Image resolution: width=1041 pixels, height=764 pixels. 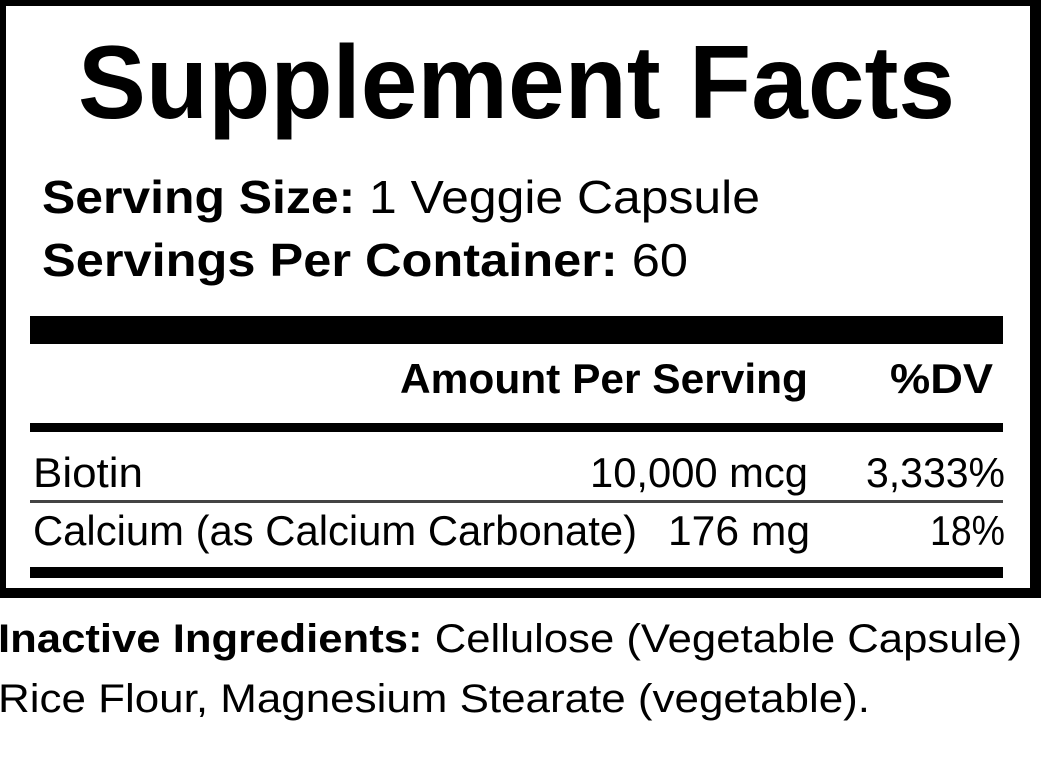 What do you see at coordinates (604, 378) in the screenshot?
I see `column-header-amount: Amount Per Serving` at bounding box center [604, 378].